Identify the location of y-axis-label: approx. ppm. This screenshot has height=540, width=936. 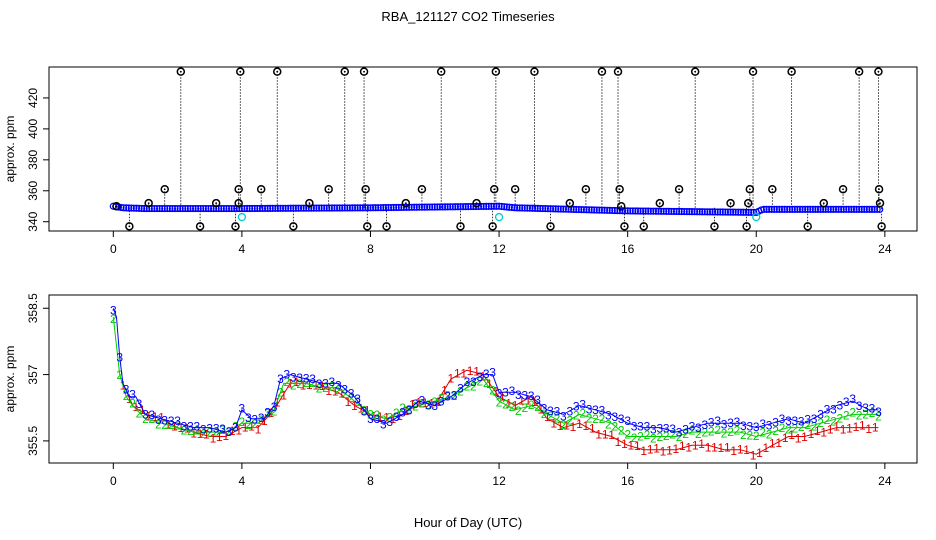
(10, 379).